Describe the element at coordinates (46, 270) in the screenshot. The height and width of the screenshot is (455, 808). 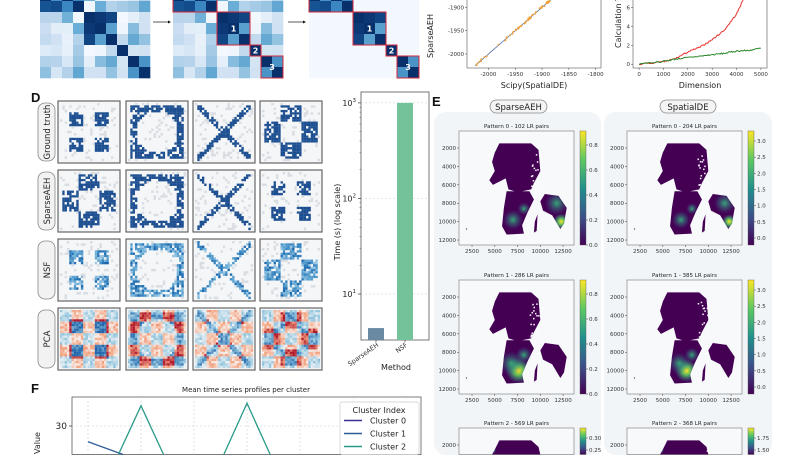
I see `row-label-pill-bg` at that location.